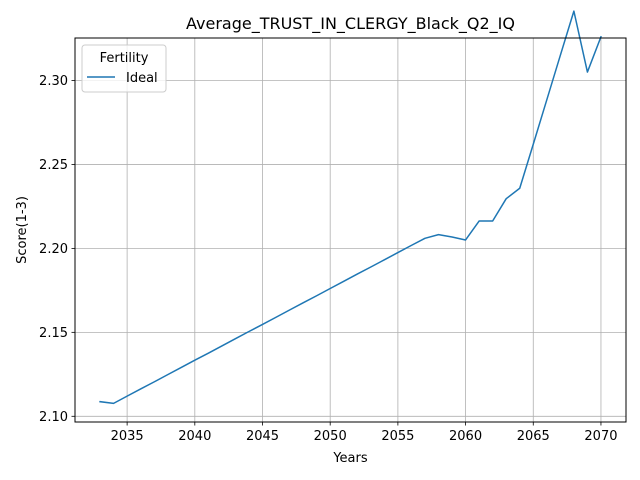 Image resolution: width=640 pixels, height=480 pixels. What do you see at coordinates (53, 165) in the screenshot?
I see `y-tick-label: 2.25` at bounding box center [53, 165].